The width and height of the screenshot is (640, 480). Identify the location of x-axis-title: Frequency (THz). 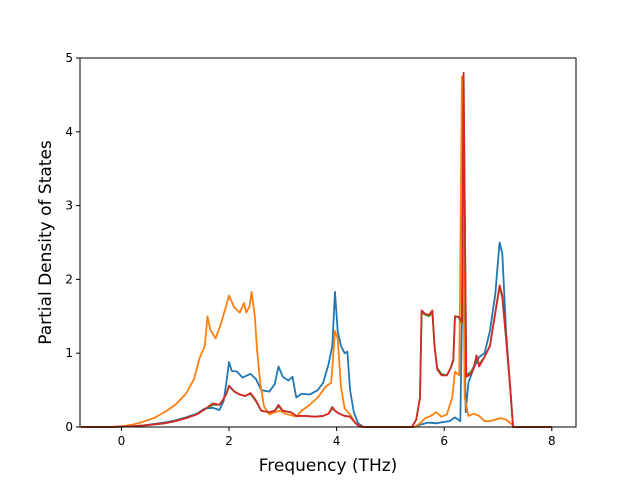
(328, 466).